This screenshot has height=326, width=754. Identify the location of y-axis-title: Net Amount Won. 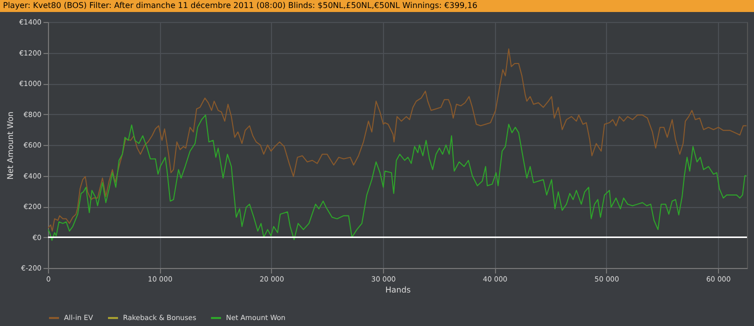
(11, 146).